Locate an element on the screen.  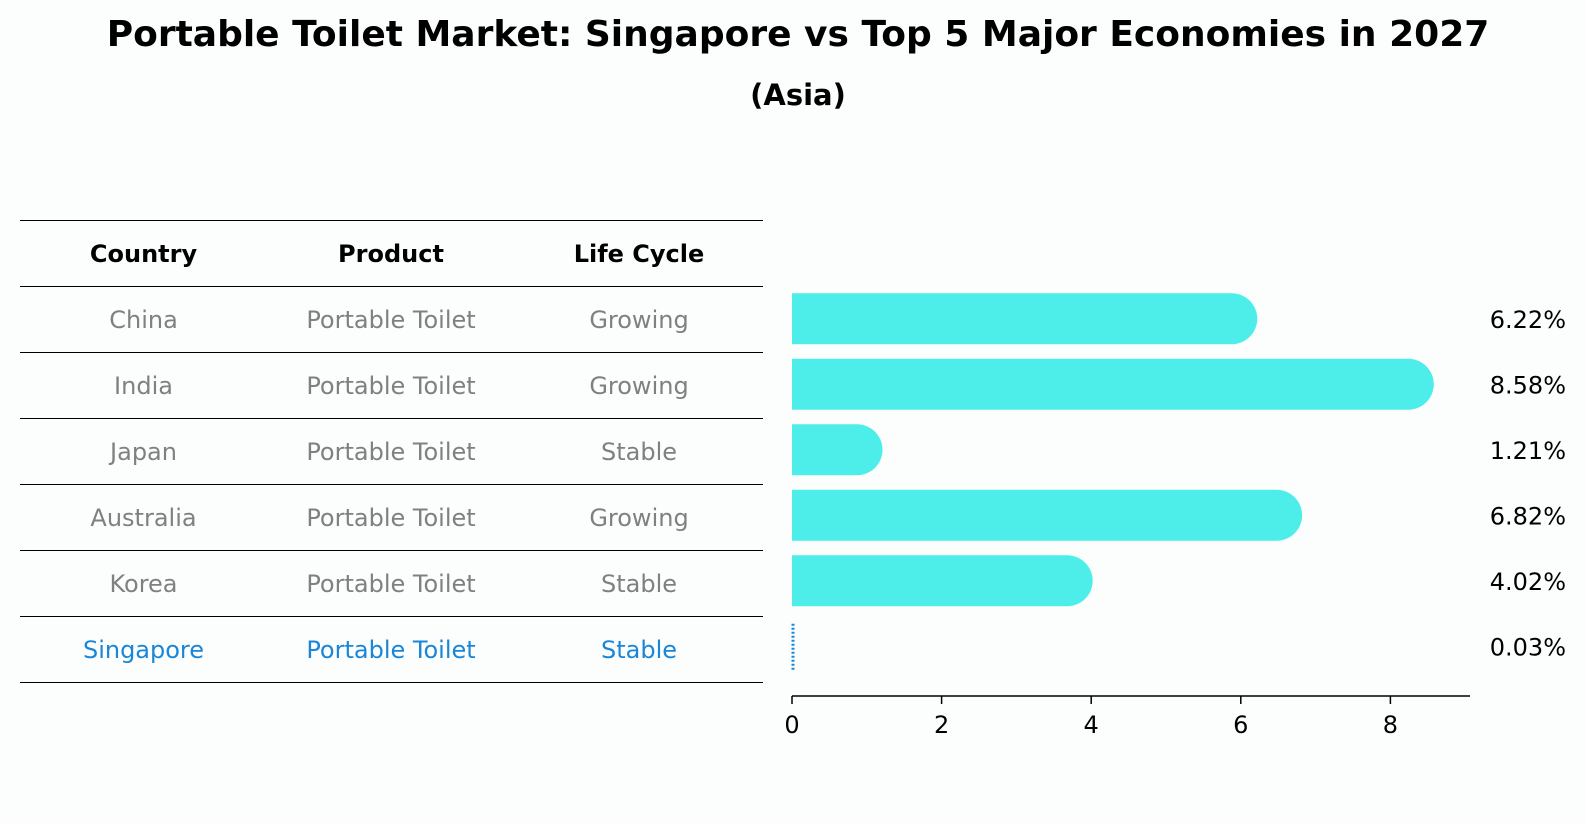
table-header-row: Country Product Life Cycle is located at coordinates (391, 253).